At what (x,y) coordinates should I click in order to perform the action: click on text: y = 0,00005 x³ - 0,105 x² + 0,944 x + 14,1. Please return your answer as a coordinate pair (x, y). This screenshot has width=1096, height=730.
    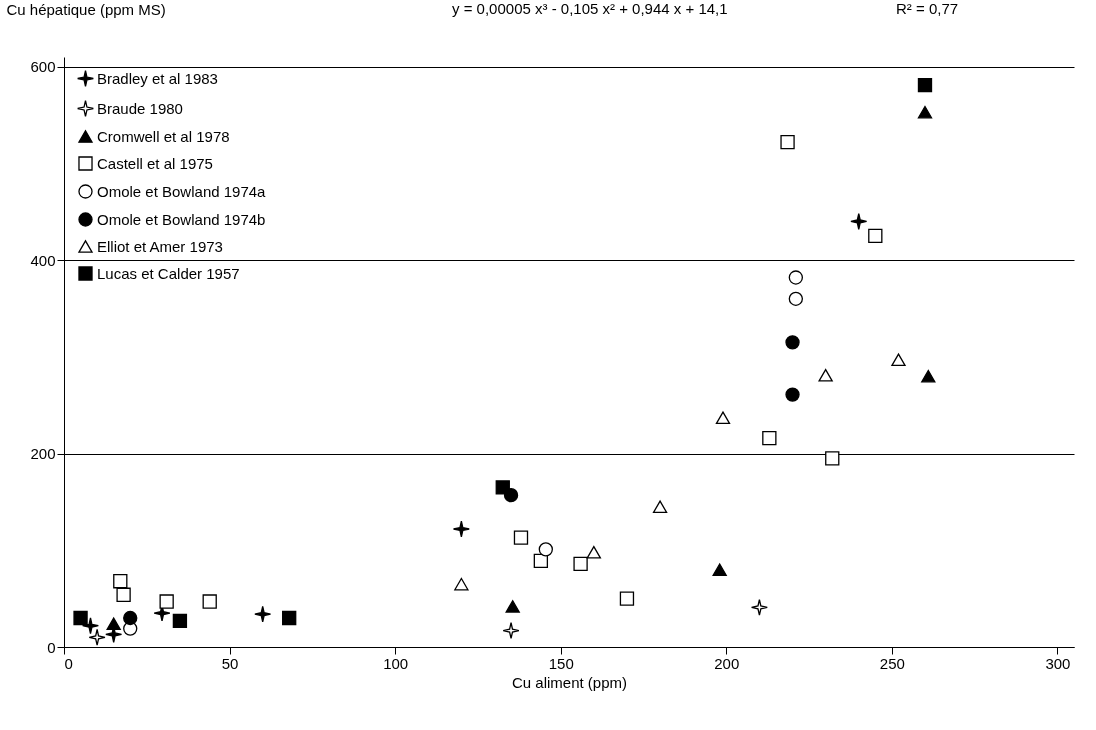
    Looking at the image, I should click on (590, 8).